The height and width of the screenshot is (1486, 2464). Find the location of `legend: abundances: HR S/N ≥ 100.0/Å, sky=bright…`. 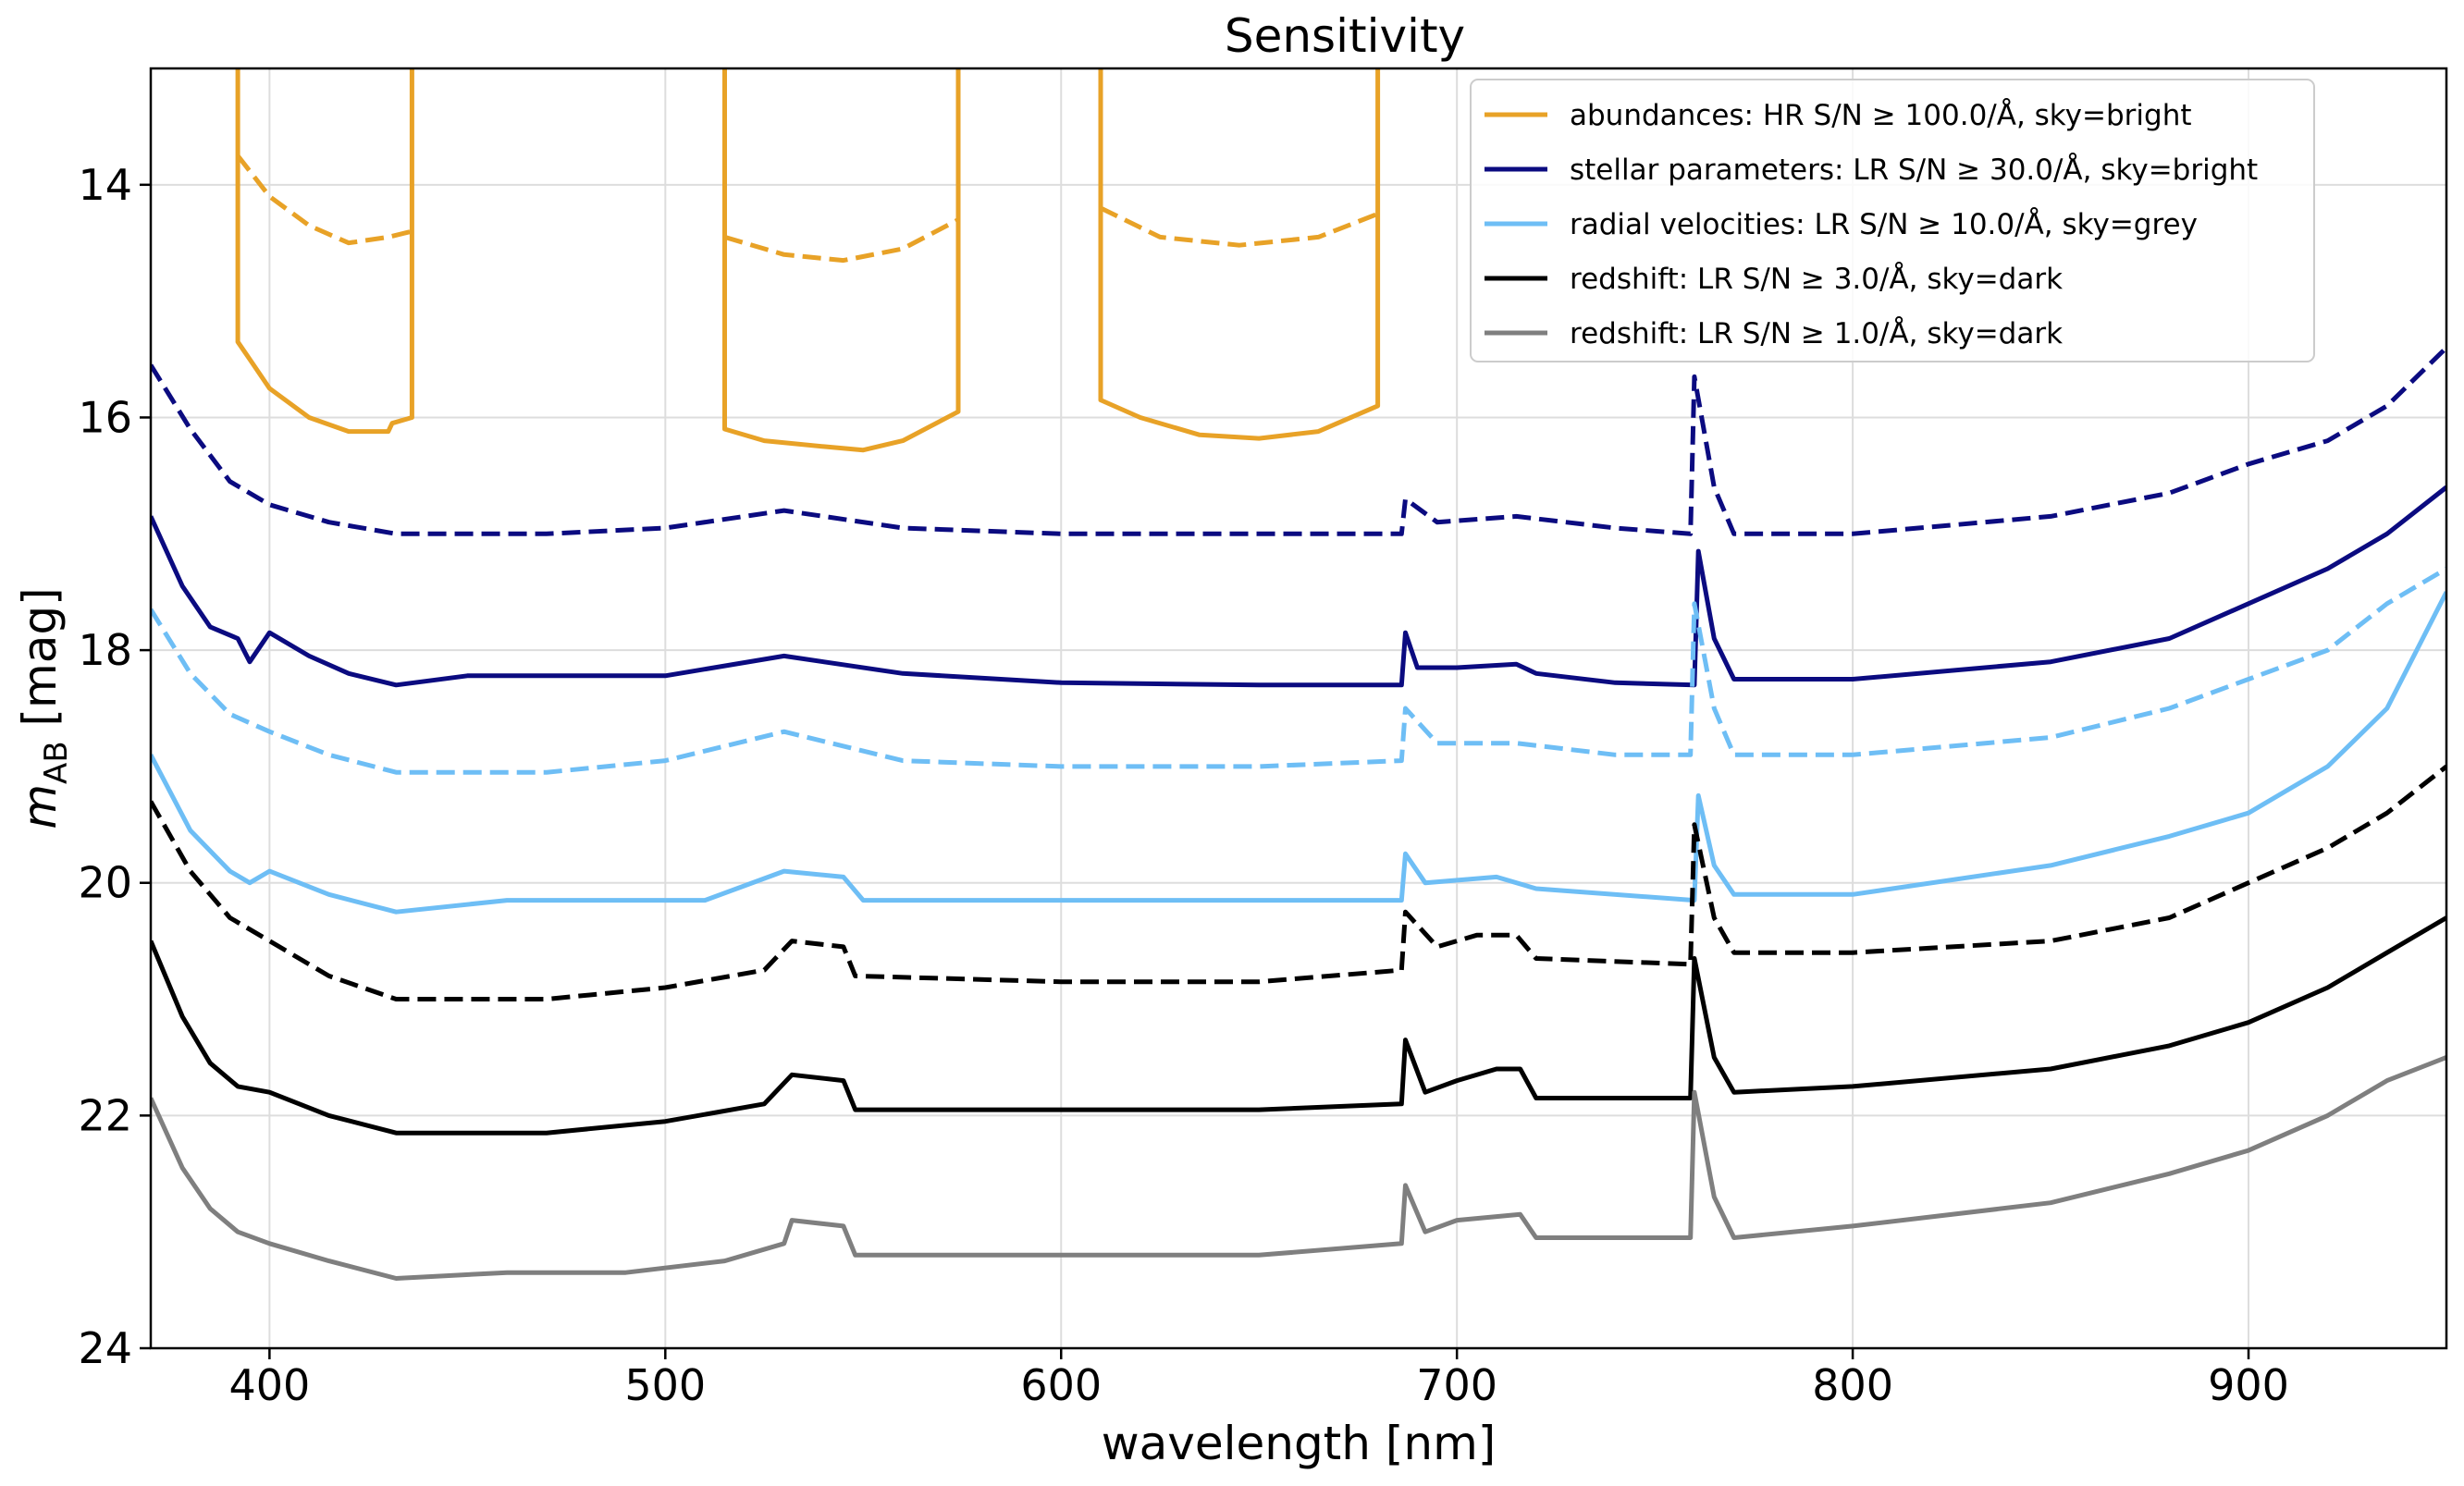

legend: abundances: HR S/N ≥ 100.0/Å, sky=bright… is located at coordinates (1892, 220).